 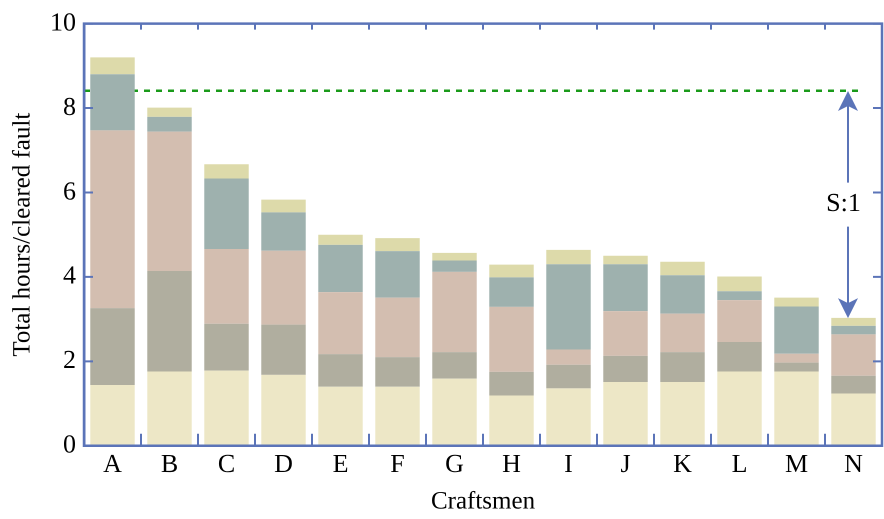 I want to click on x-tick-label: B, so click(x=169, y=463).